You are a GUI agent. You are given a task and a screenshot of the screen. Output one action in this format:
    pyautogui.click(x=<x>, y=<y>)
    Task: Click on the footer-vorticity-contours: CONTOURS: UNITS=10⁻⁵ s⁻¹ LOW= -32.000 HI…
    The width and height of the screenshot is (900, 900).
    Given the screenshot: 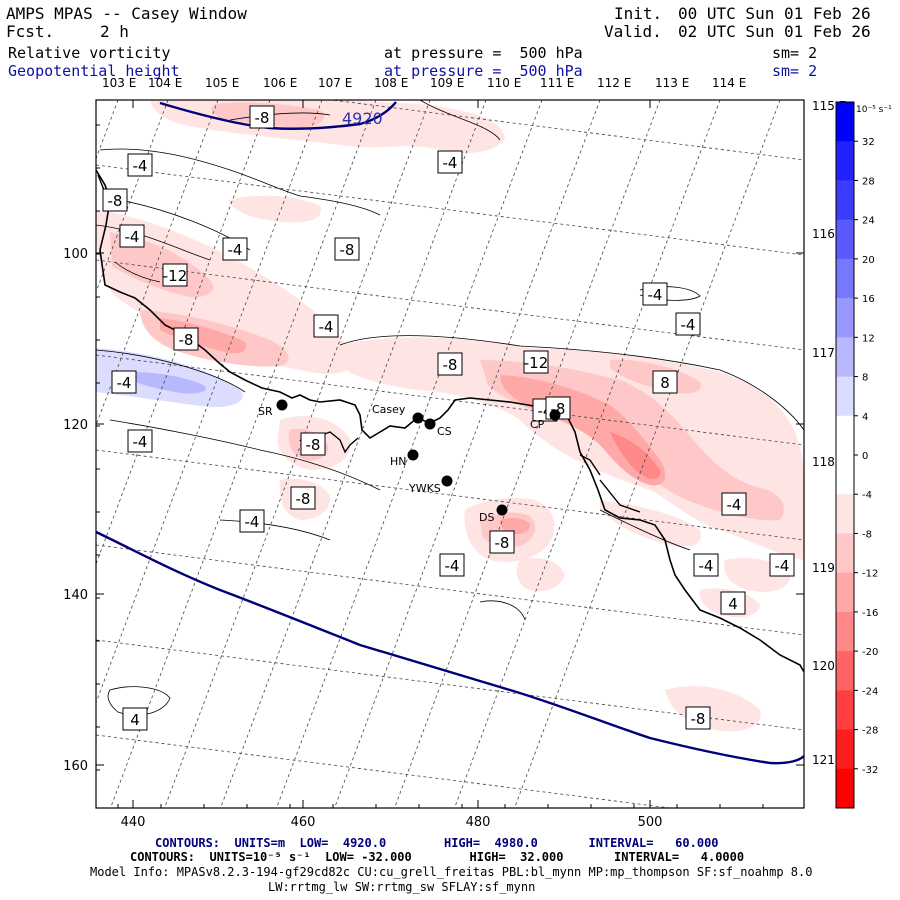 What is the action you would take?
    pyautogui.click(x=437, y=857)
    